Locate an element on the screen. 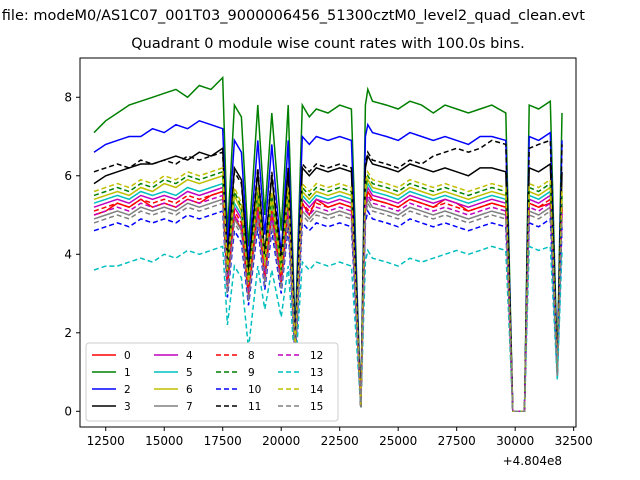 Image resolution: width=640 pixels, height=480 pixels. legend-item: 12 is located at coordinates (300, 356).